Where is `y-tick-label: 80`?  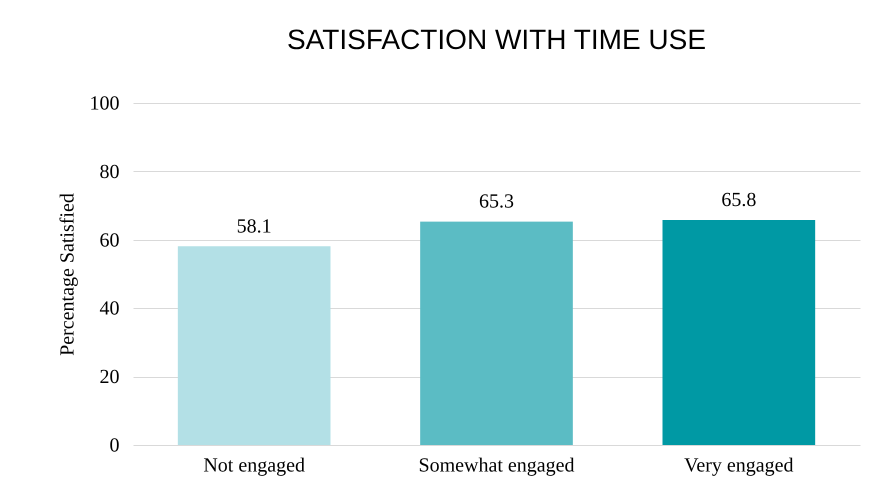
y-tick-label: 80 is located at coordinates (110, 171).